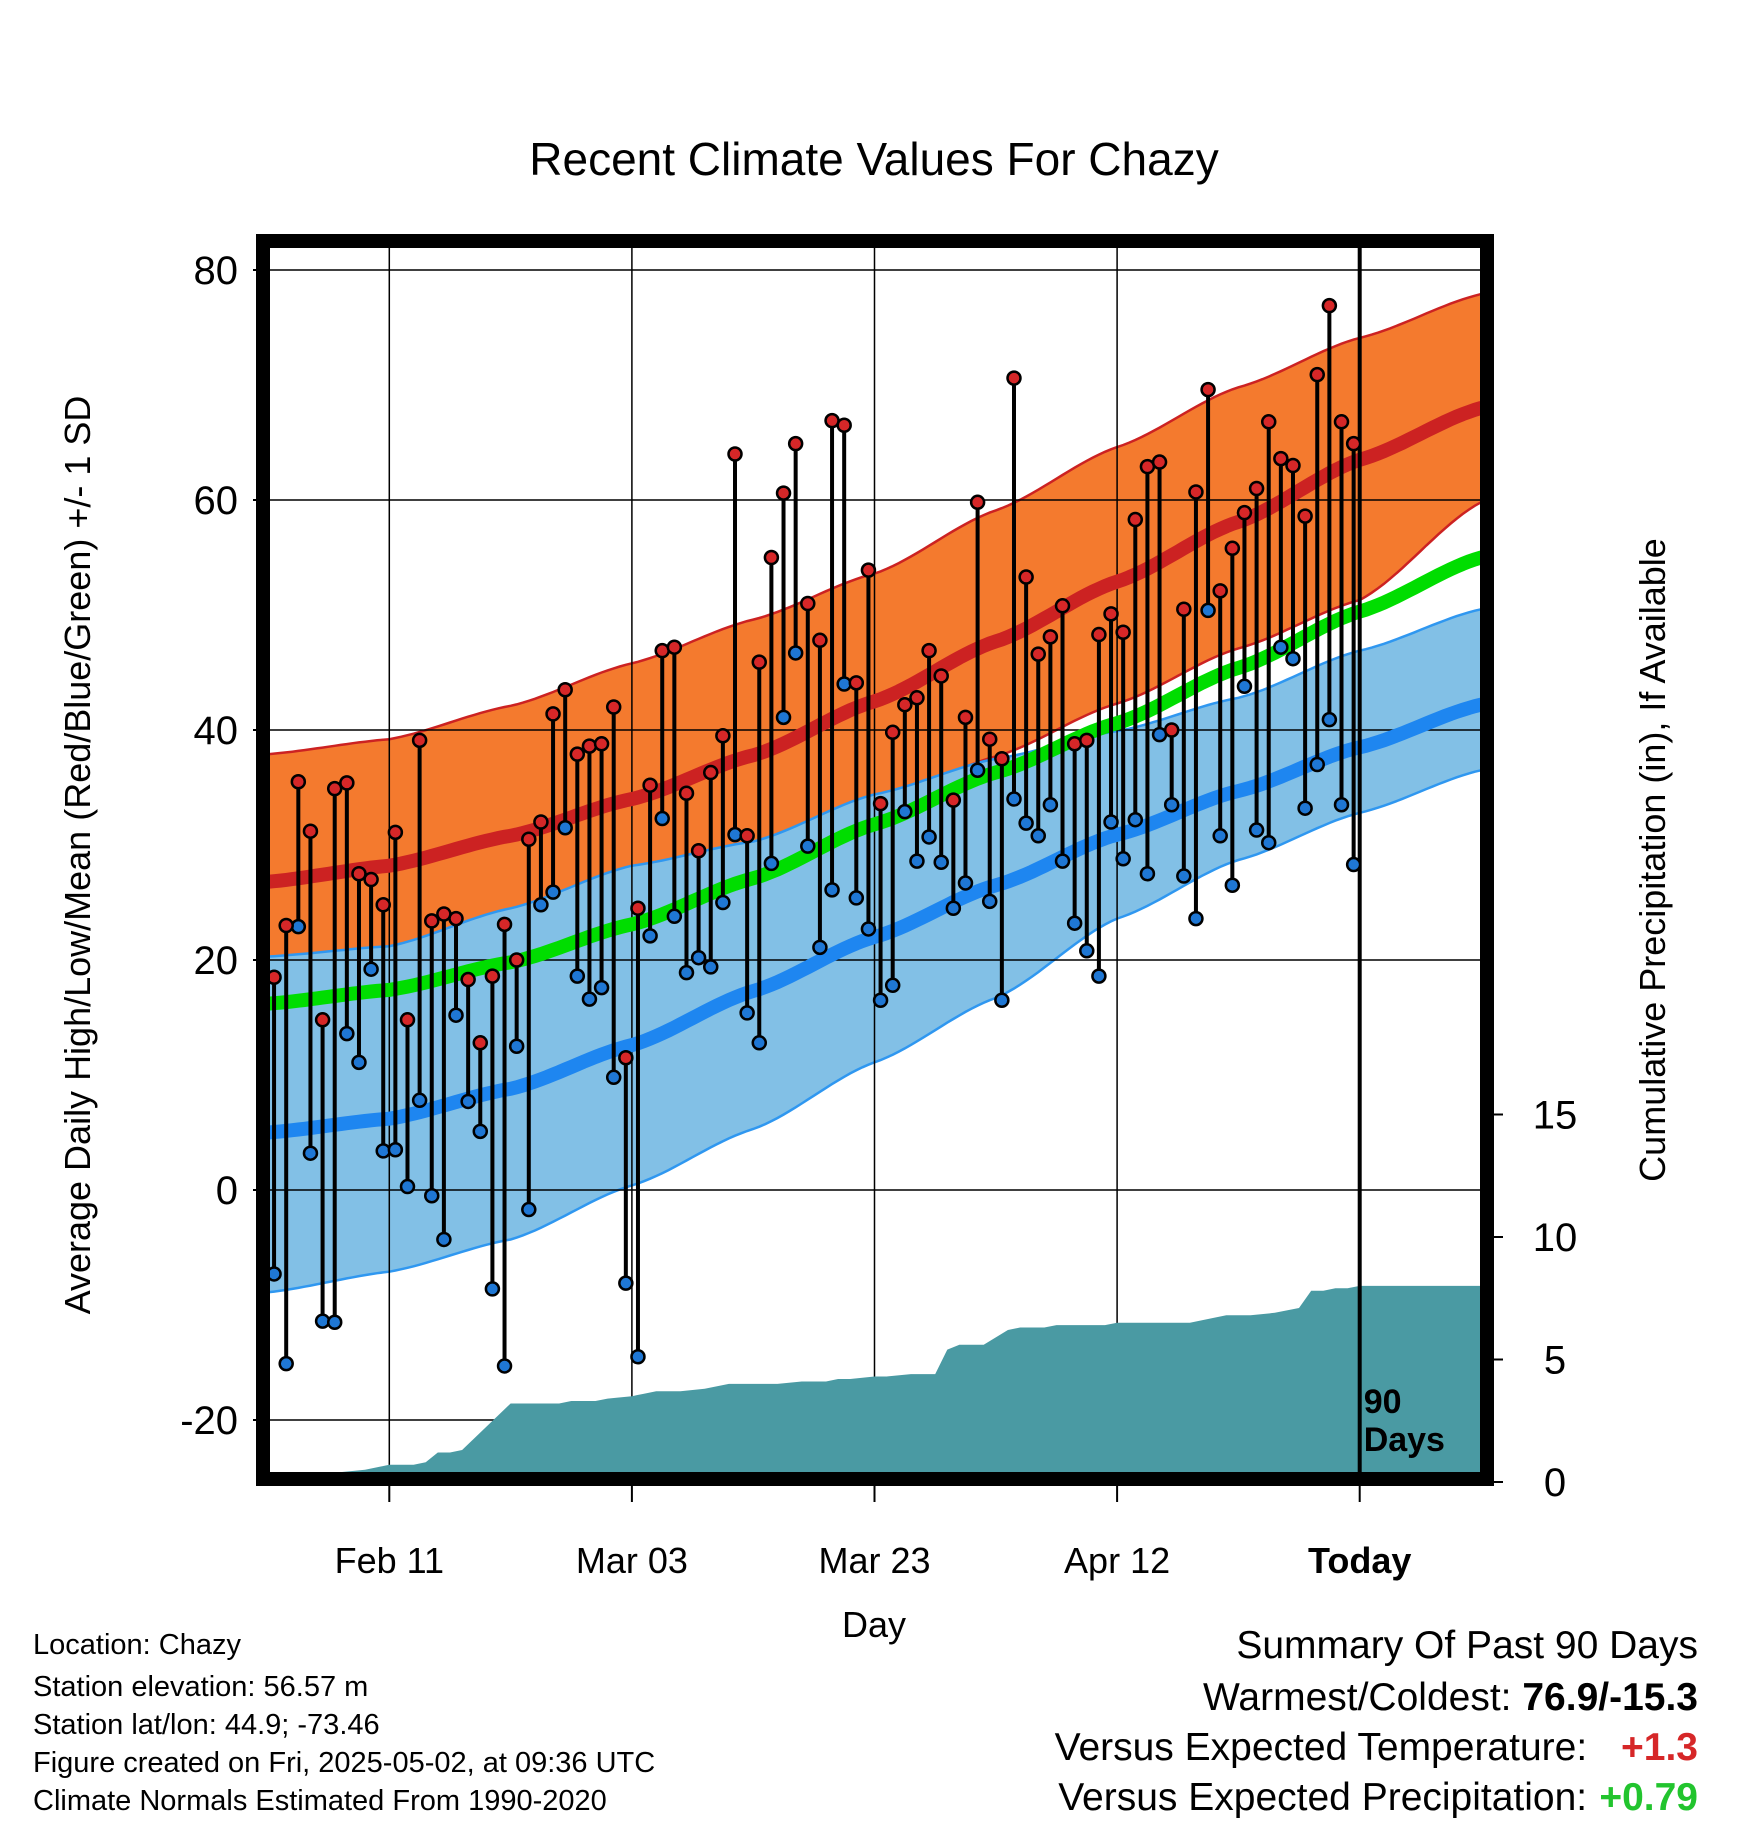 The width and height of the screenshot is (1748, 1828). Describe the element at coordinates (216, 731) in the screenshot. I see `y-tick-label: 40` at that location.